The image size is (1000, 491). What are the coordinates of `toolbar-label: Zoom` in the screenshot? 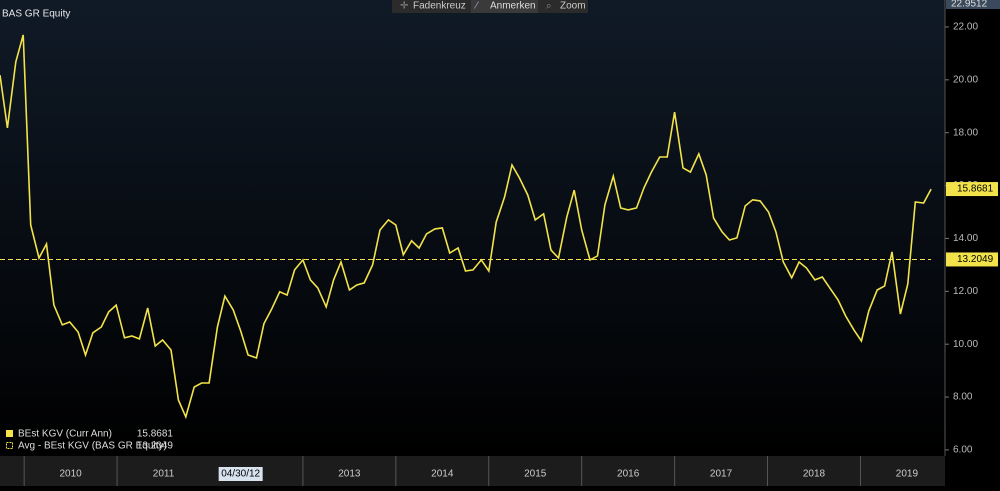 It's located at (573, 6).